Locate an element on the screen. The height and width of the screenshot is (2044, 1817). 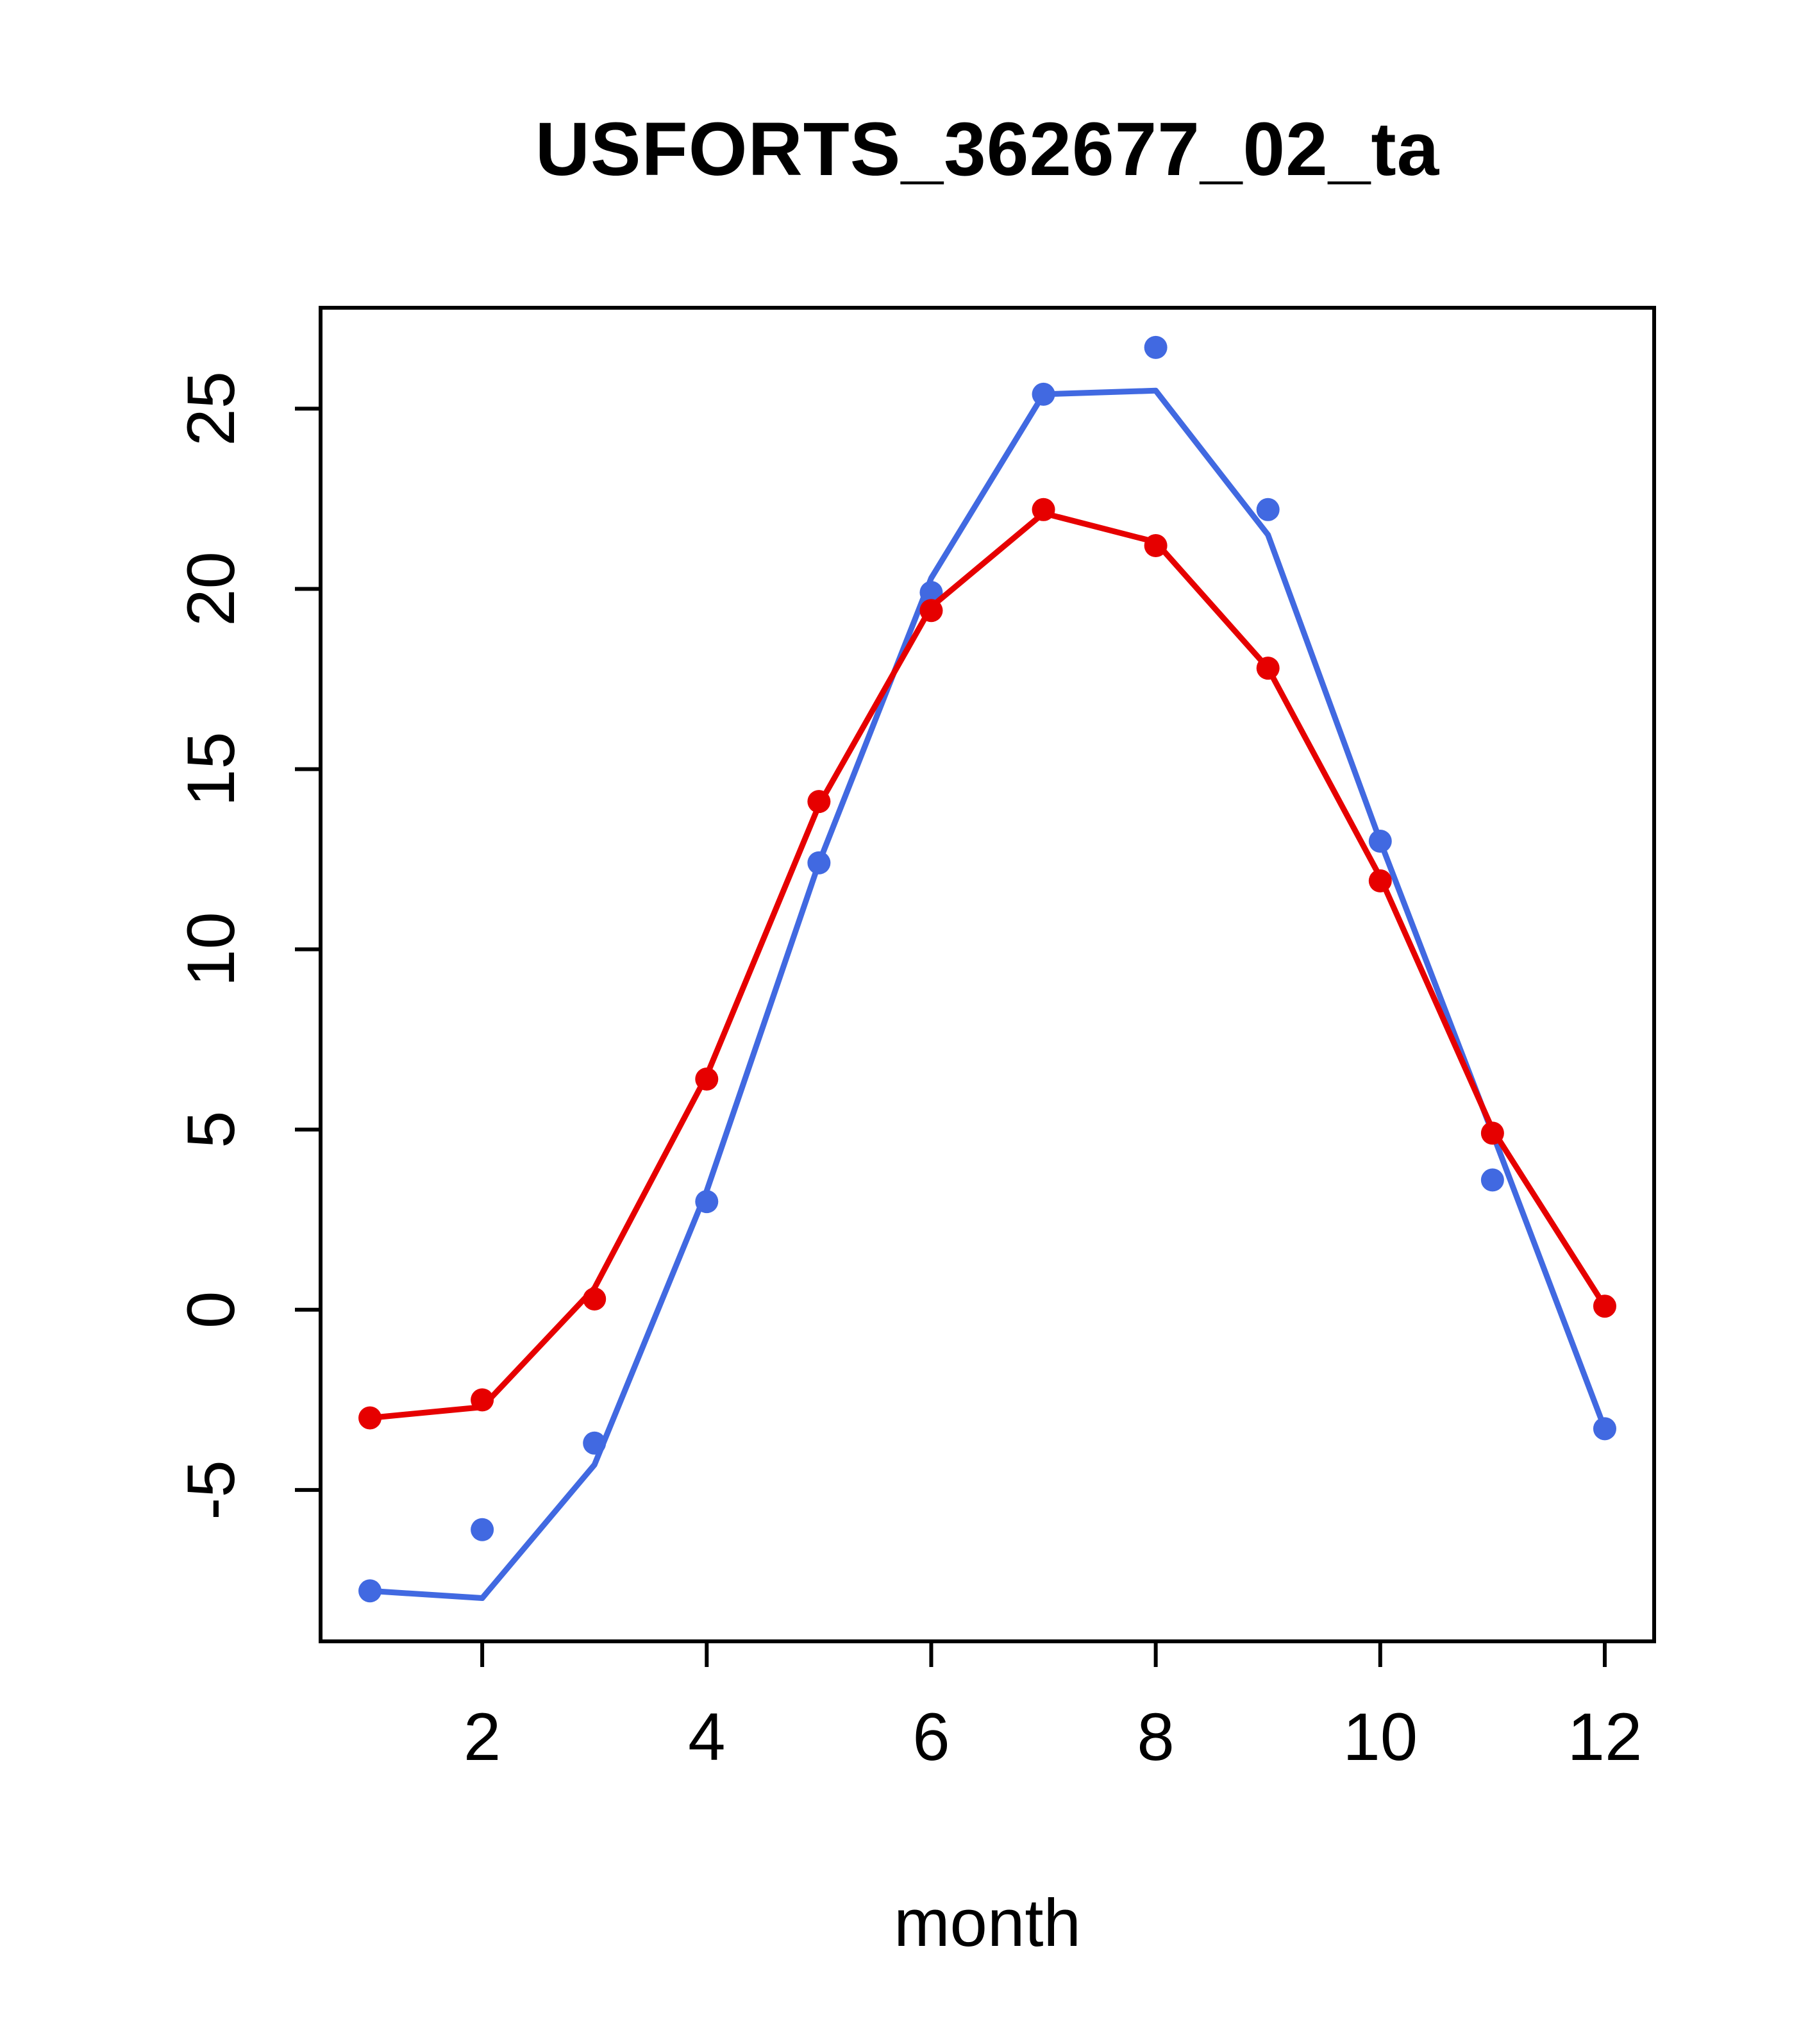
y-tick-label: -5 is located at coordinates (212, 1490).